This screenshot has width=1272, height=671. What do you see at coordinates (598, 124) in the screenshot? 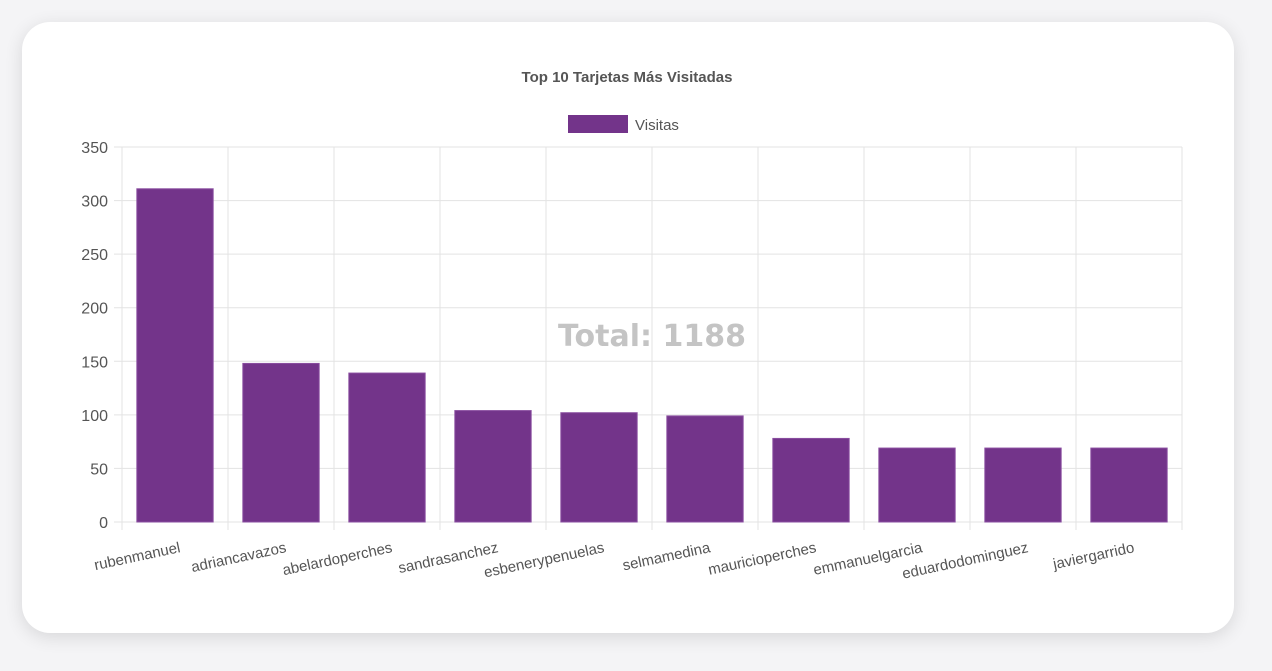
I see `legend-swatch` at bounding box center [598, 124].